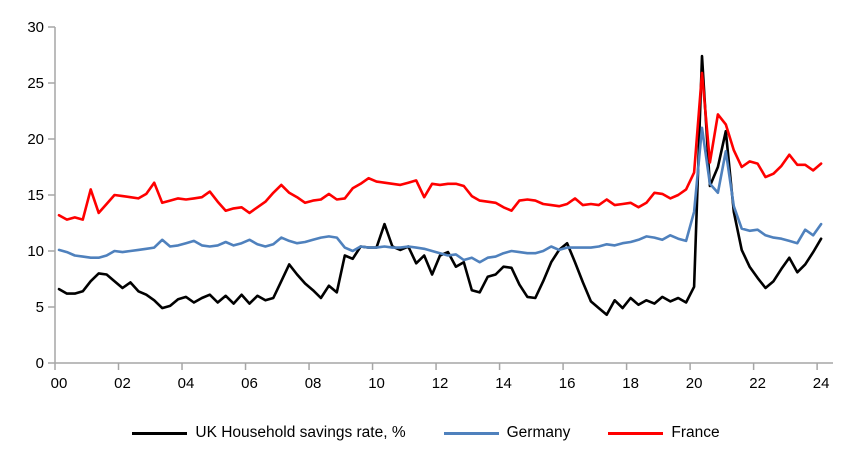  I want to click on x-tick-label: 24, so click(821, 383).